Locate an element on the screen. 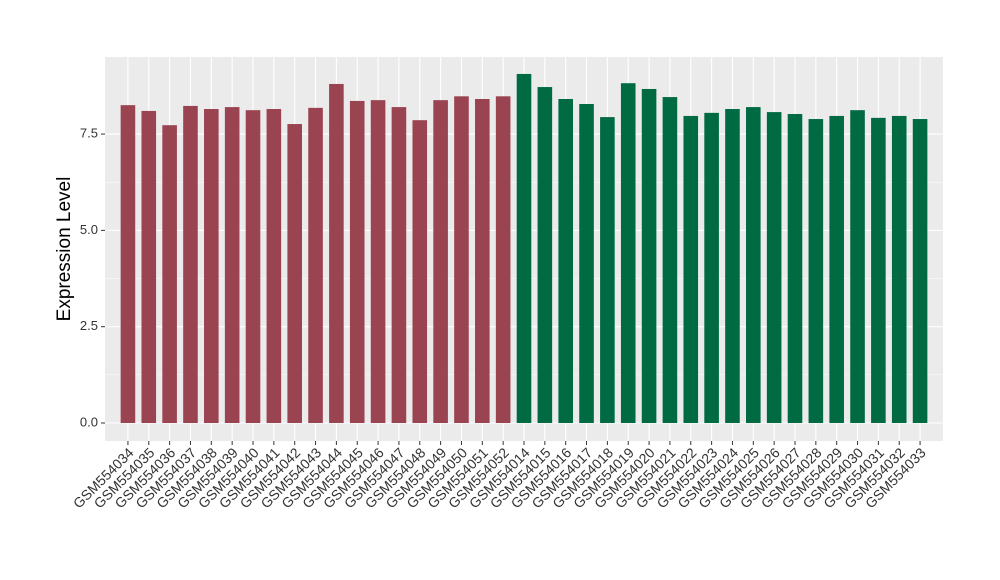 The width and height of the screenshot is (1000, 580). y-tick-label: 5.0 is located at coordinates (89, 229).